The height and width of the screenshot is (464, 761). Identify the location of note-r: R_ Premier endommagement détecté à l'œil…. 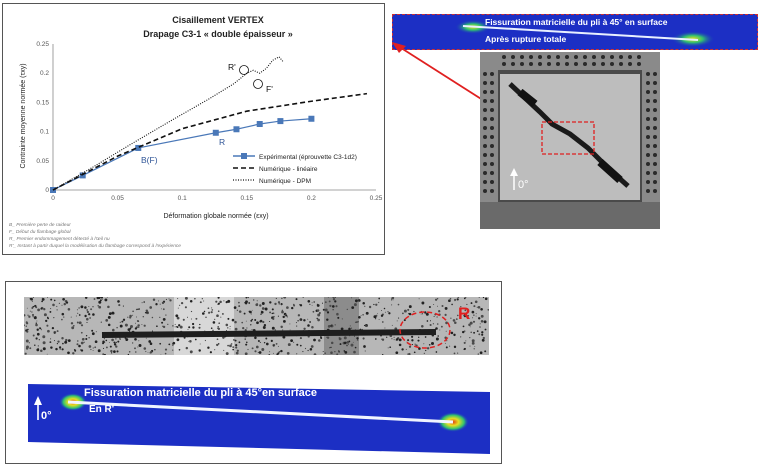
(59, 239).